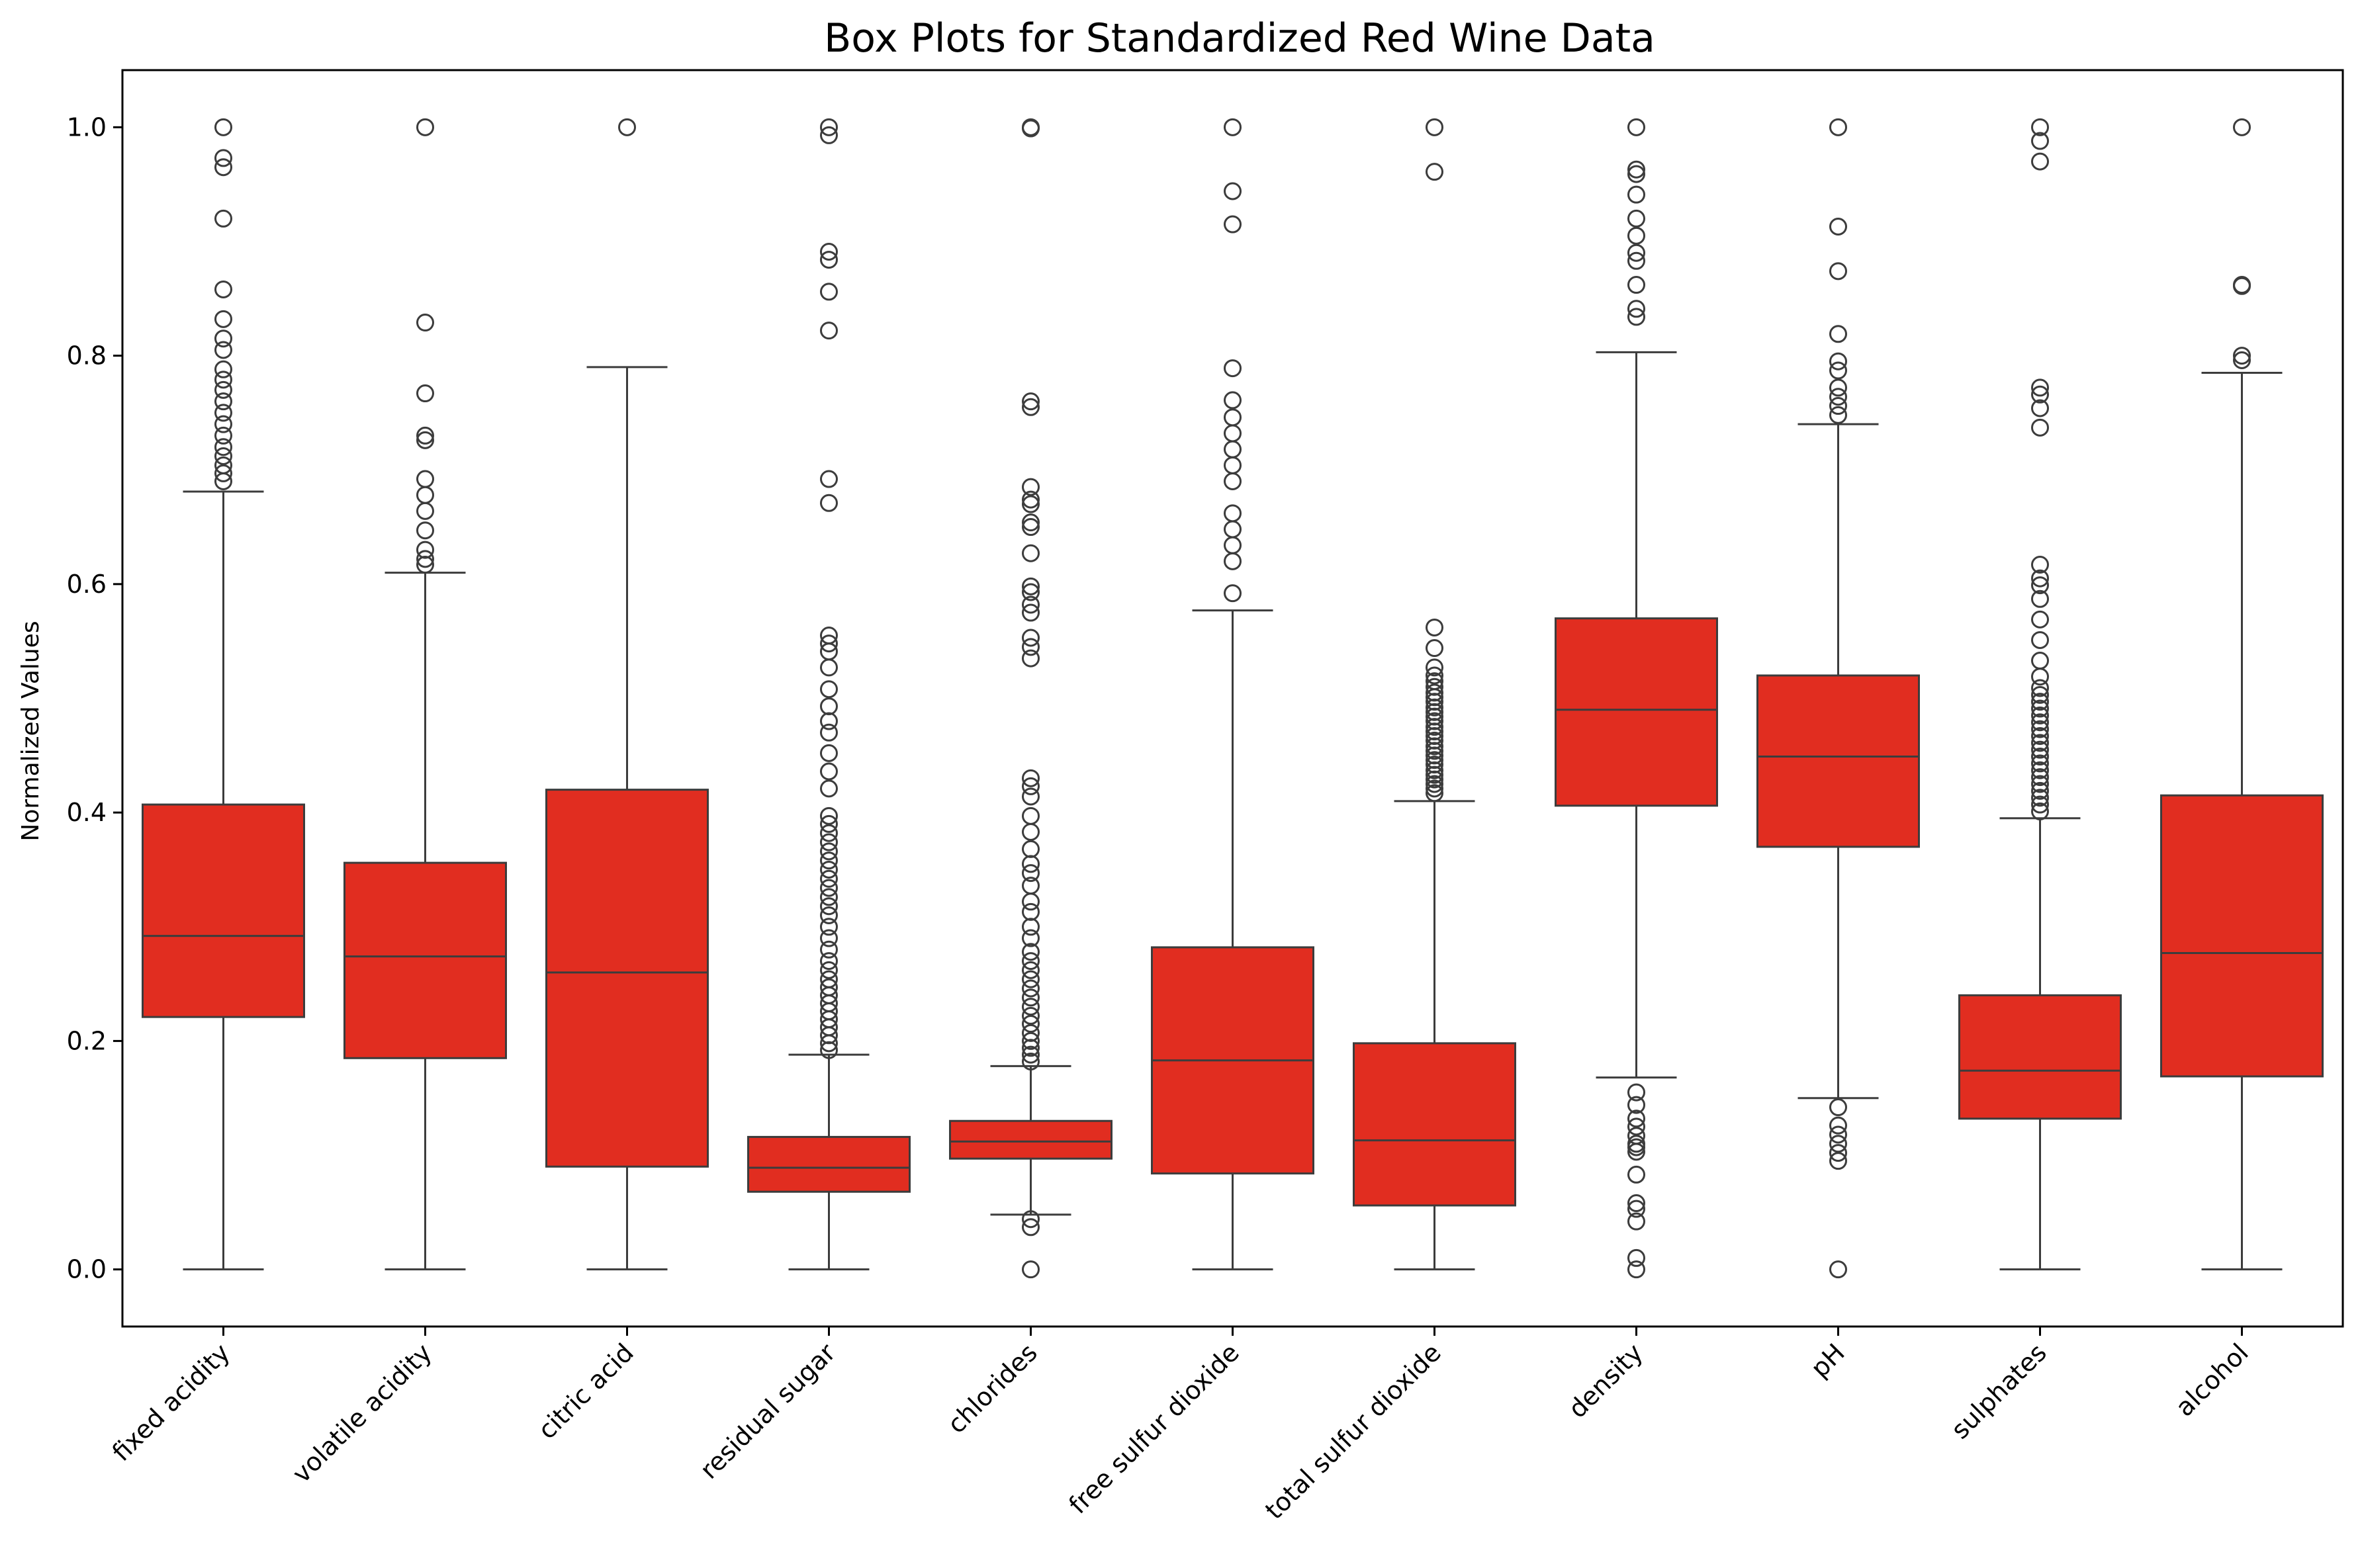  I want to click on y-tick-label: 1.0, so click(87, 127).